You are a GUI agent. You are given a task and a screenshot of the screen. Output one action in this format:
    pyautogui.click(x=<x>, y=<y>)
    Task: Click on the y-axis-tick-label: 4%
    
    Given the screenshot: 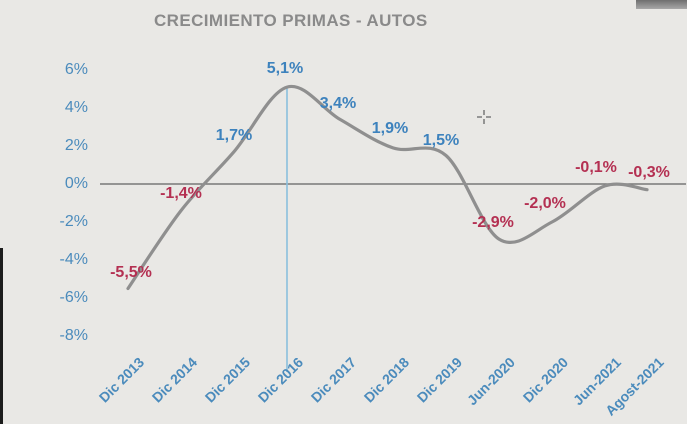 What is the action you would take?
    pyautogui.click(x=76, y=107)
    